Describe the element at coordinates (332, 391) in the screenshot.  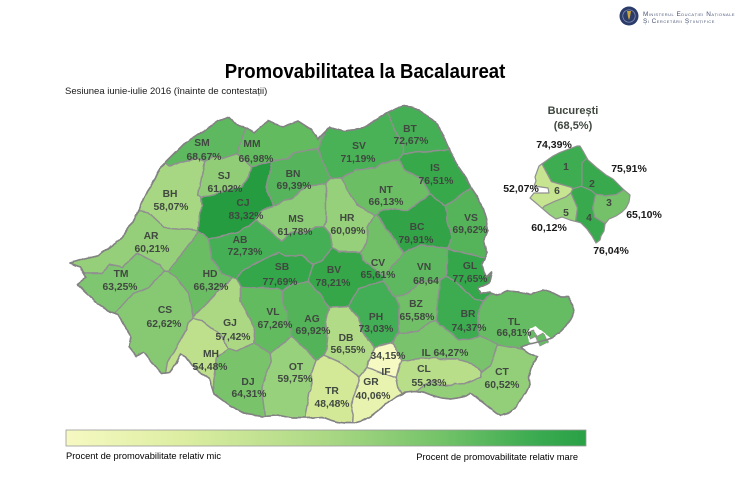
I see `svg-text: TR` at that location.